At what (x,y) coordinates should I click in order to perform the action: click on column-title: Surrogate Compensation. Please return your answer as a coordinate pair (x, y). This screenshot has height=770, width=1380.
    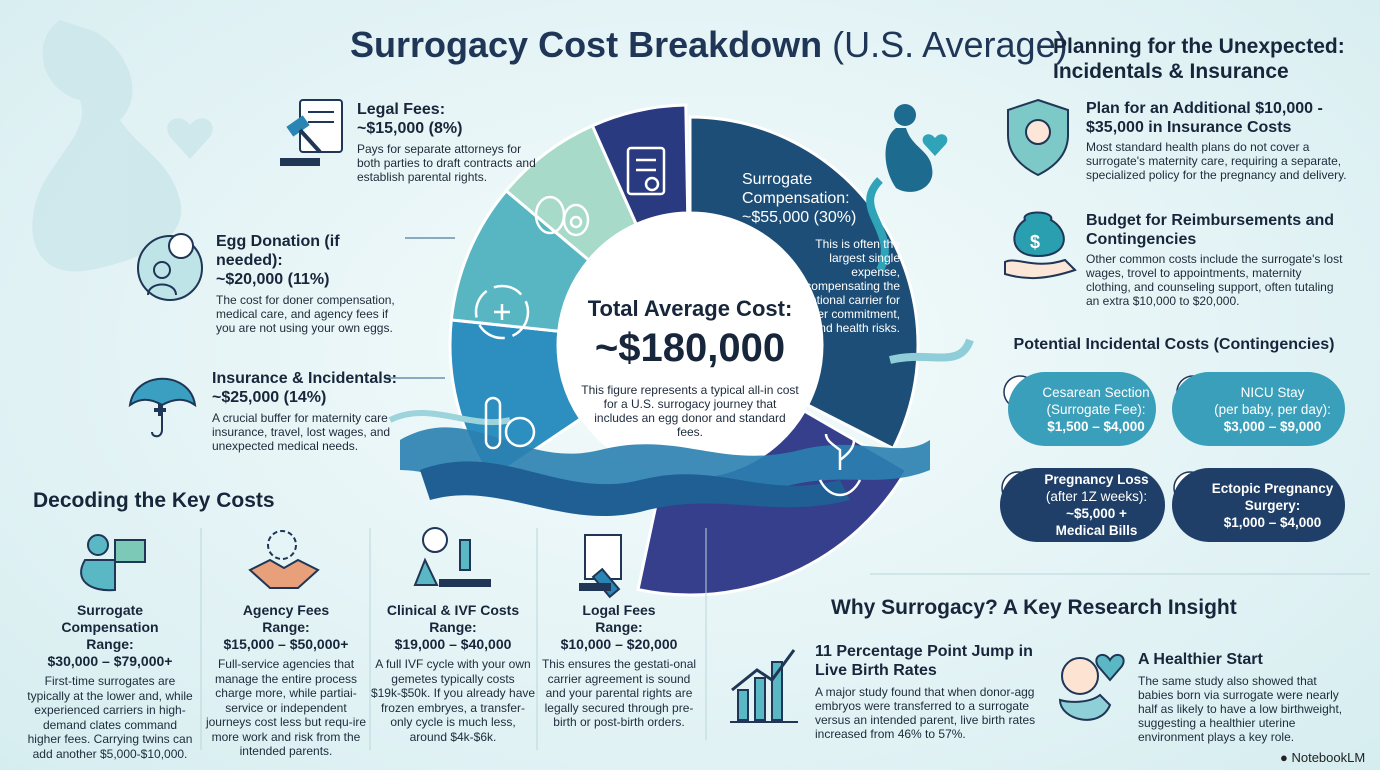
    Looking at the image, I should click on (110, 618).